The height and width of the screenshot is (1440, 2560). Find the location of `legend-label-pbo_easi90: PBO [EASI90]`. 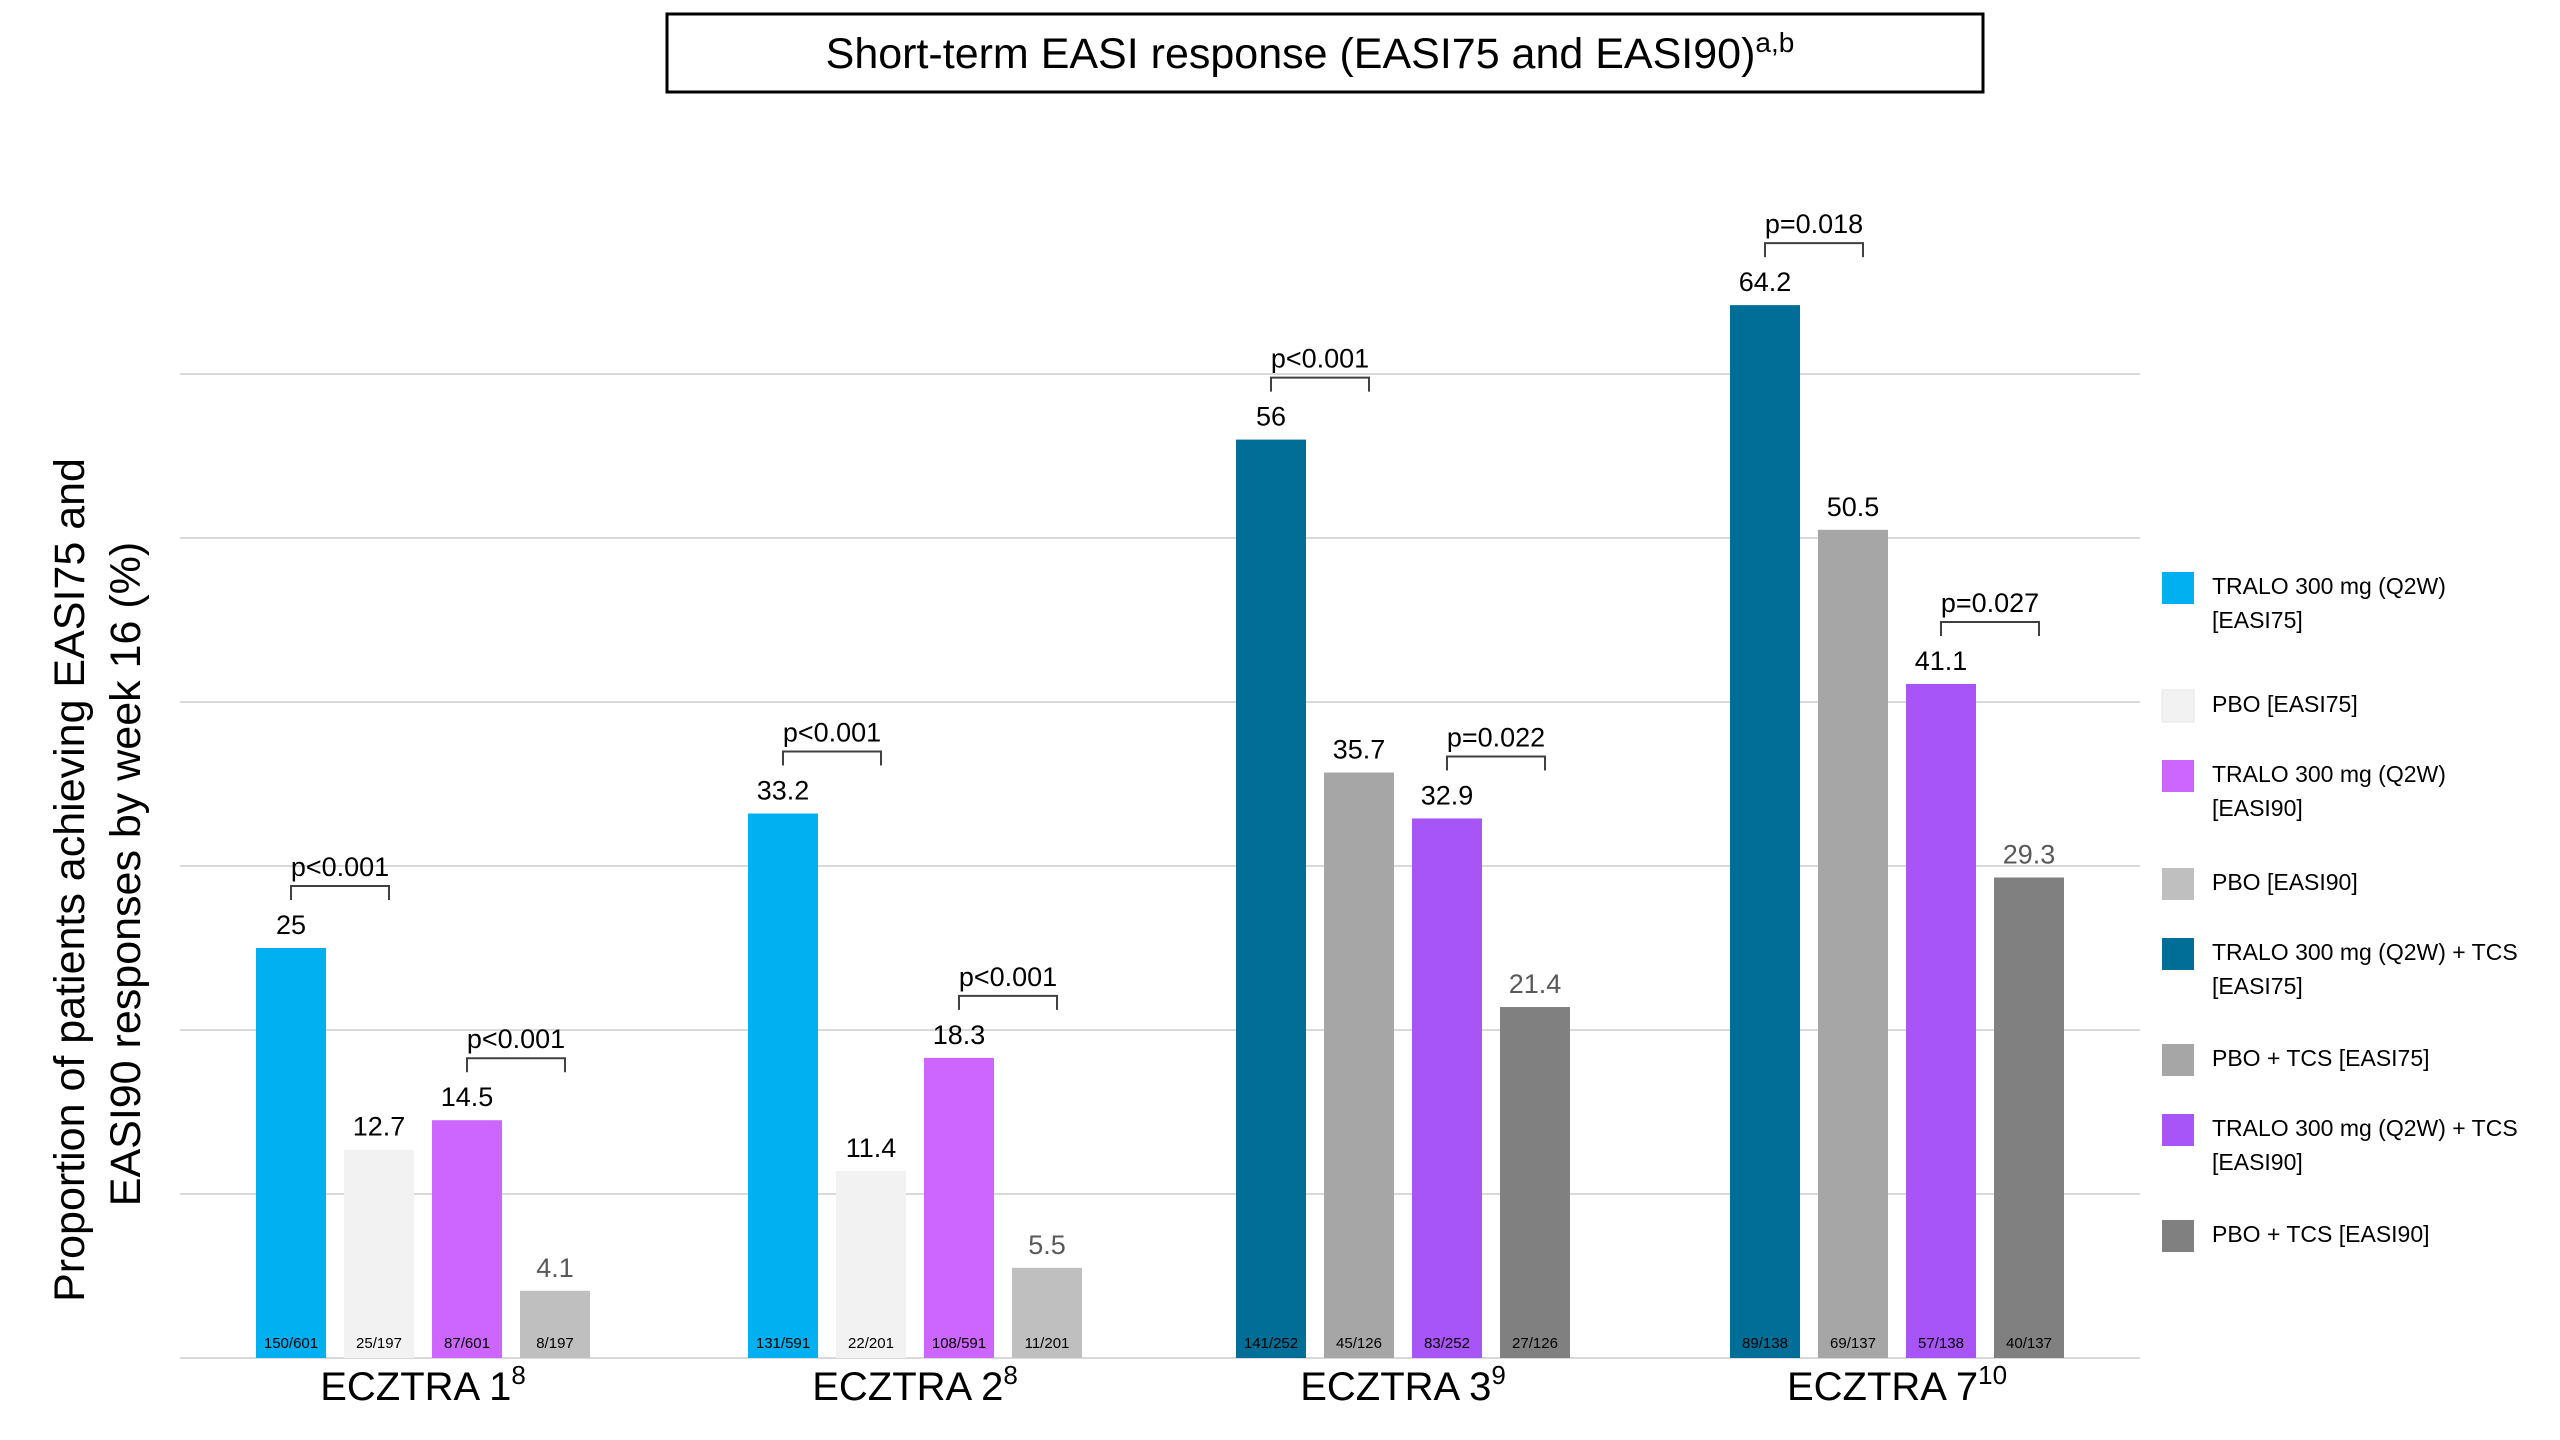

legend-label-pbo_easi90: PBO [EASI90] is located at coordinates (2285, 882).